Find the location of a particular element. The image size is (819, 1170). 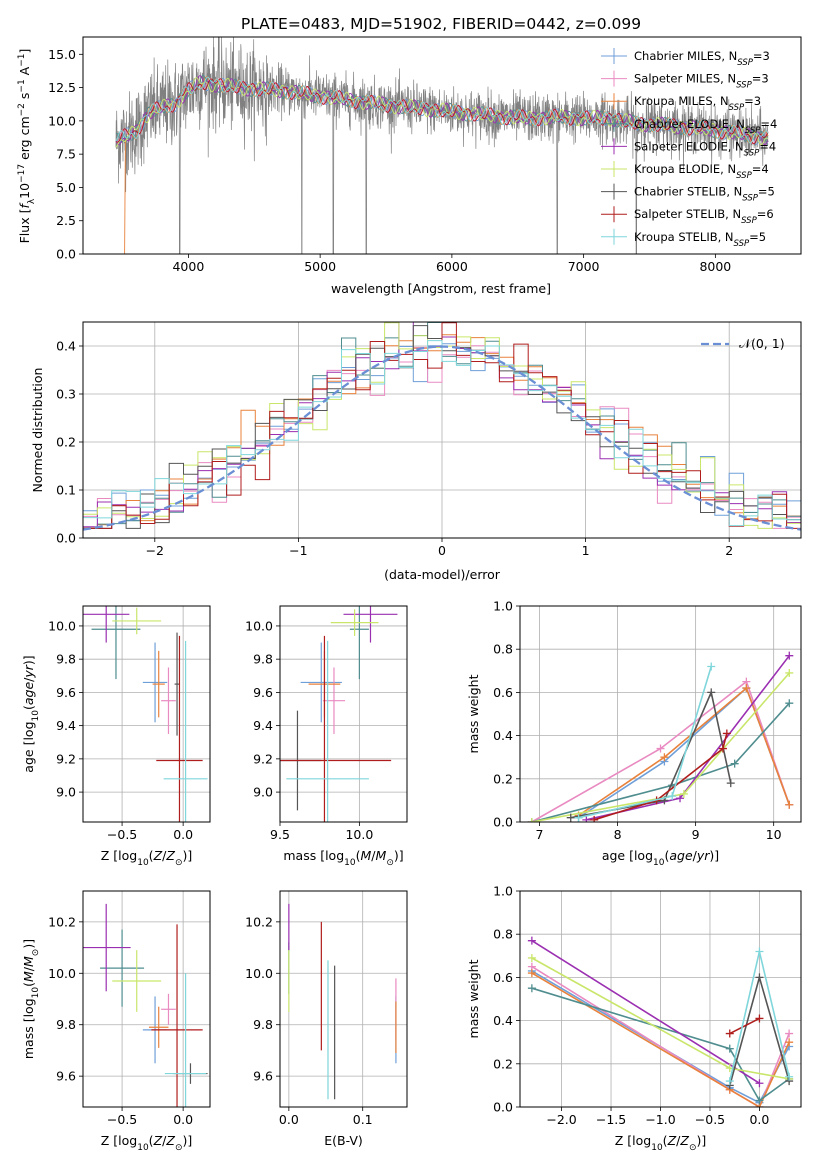

x-tick-label: 7 is located at coordinates (540, 834).